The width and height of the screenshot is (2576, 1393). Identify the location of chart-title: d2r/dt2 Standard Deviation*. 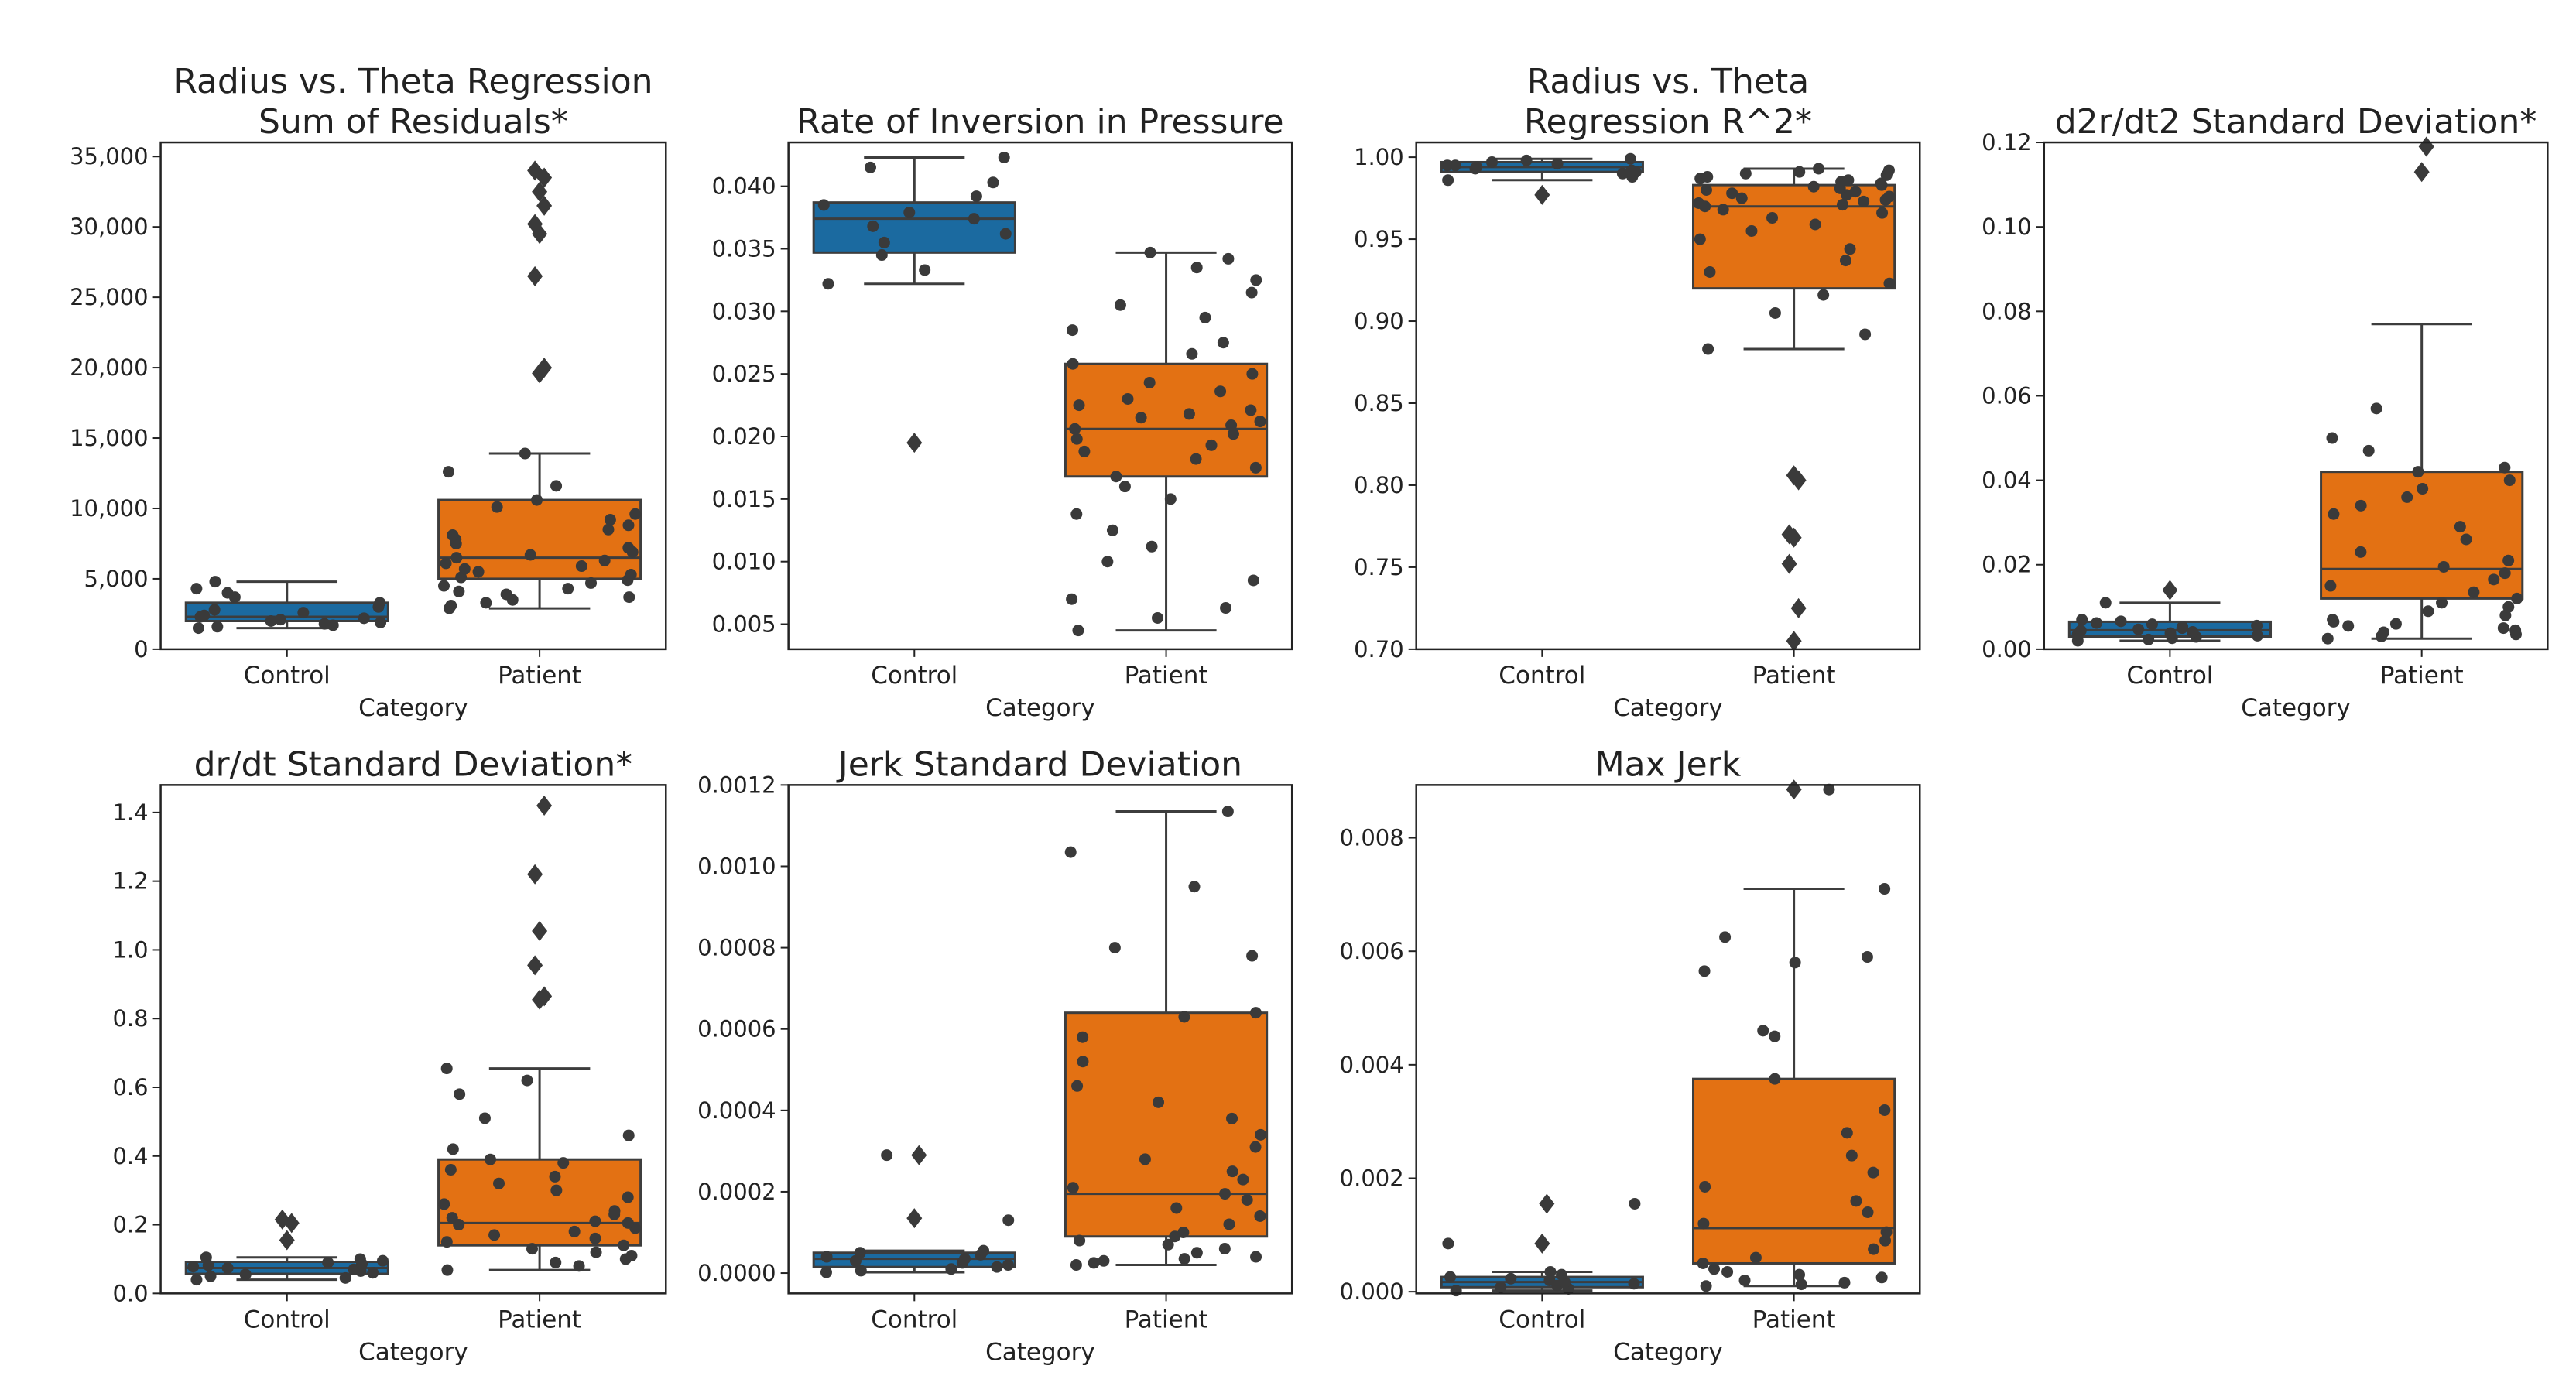
(2296, 122).